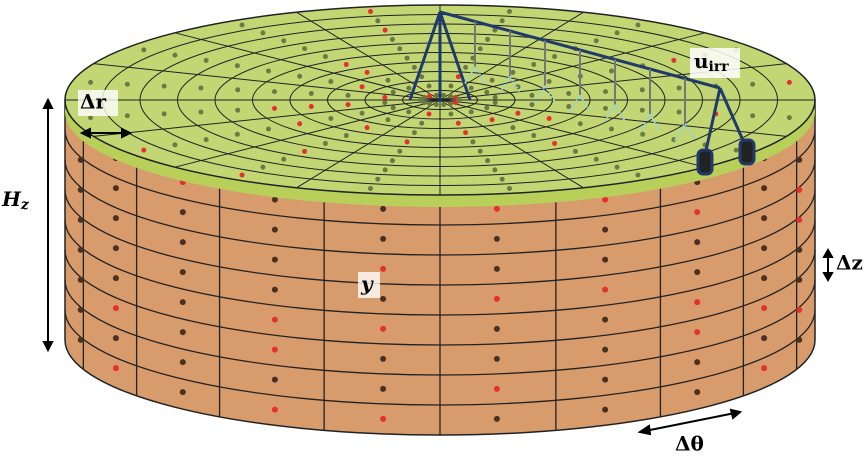 The height and width of the screenshot is (459, 865). I want to click on height-main: H, so click(11, 199).